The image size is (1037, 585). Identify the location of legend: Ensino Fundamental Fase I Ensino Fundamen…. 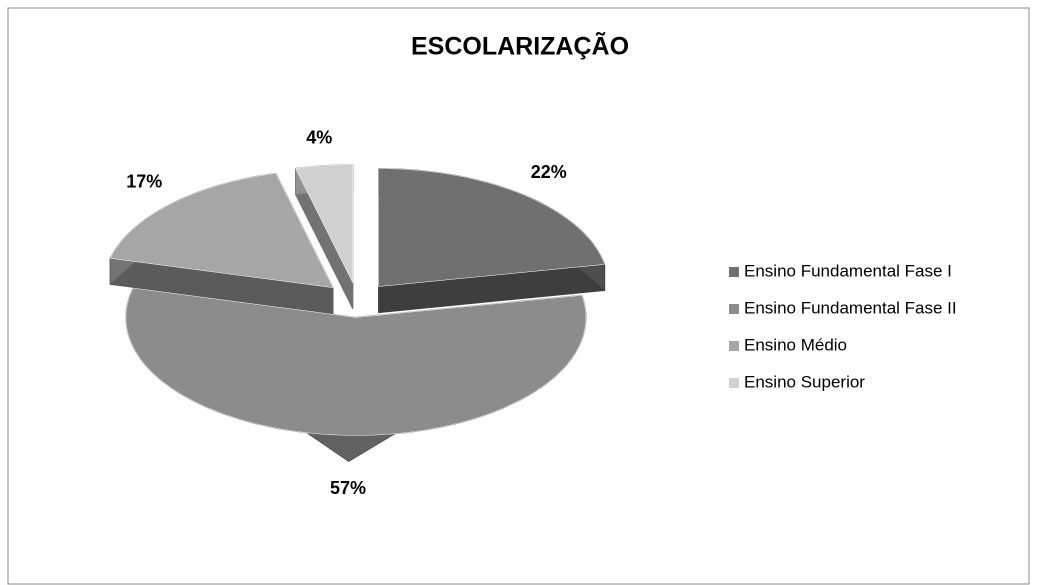
(843, 326).